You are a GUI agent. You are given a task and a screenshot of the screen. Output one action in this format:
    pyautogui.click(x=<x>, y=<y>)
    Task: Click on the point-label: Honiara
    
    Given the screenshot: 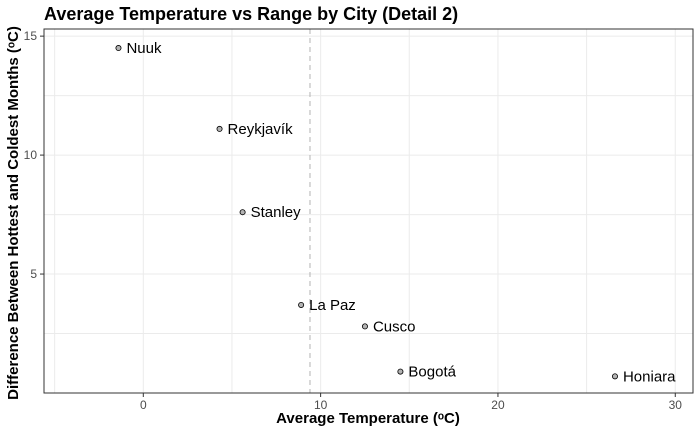 What is the action you would take?
    pyautogui.click(x=649, y=376)
    